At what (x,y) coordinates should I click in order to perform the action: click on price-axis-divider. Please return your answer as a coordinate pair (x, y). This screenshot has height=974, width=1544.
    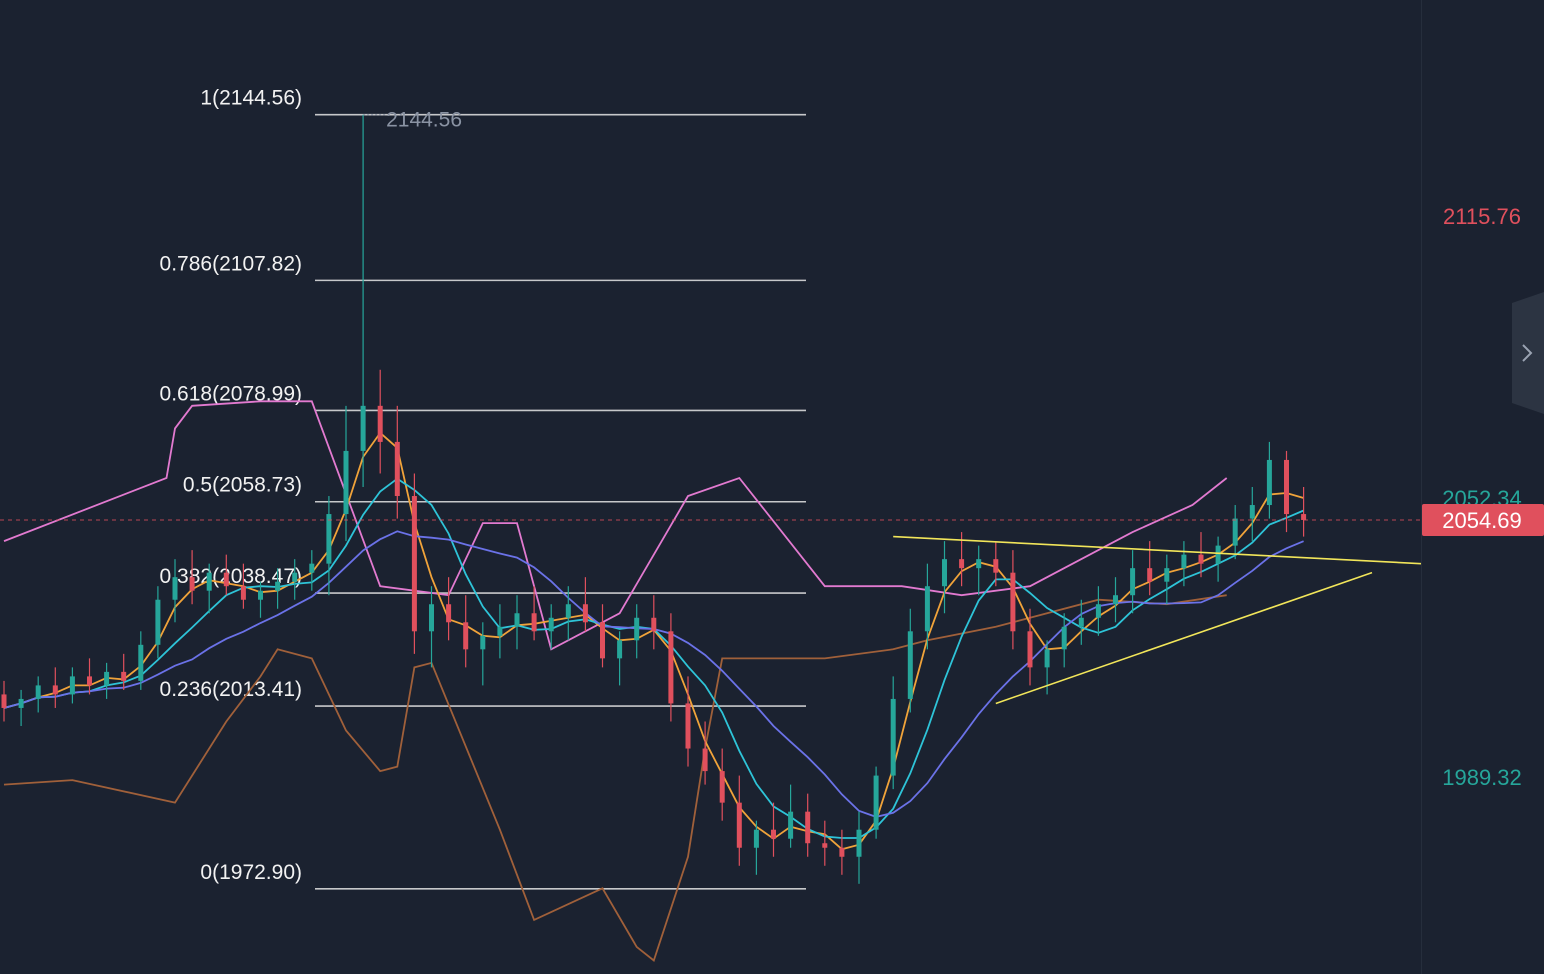
    Looking at the image, I should click on (1421, 487).